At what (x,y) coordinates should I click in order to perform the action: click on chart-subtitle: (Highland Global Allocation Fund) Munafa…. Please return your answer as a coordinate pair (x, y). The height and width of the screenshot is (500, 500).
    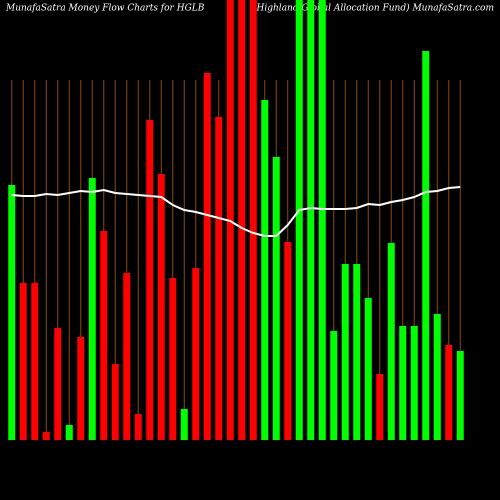
    Looking at the image, I should click on (373, 8).